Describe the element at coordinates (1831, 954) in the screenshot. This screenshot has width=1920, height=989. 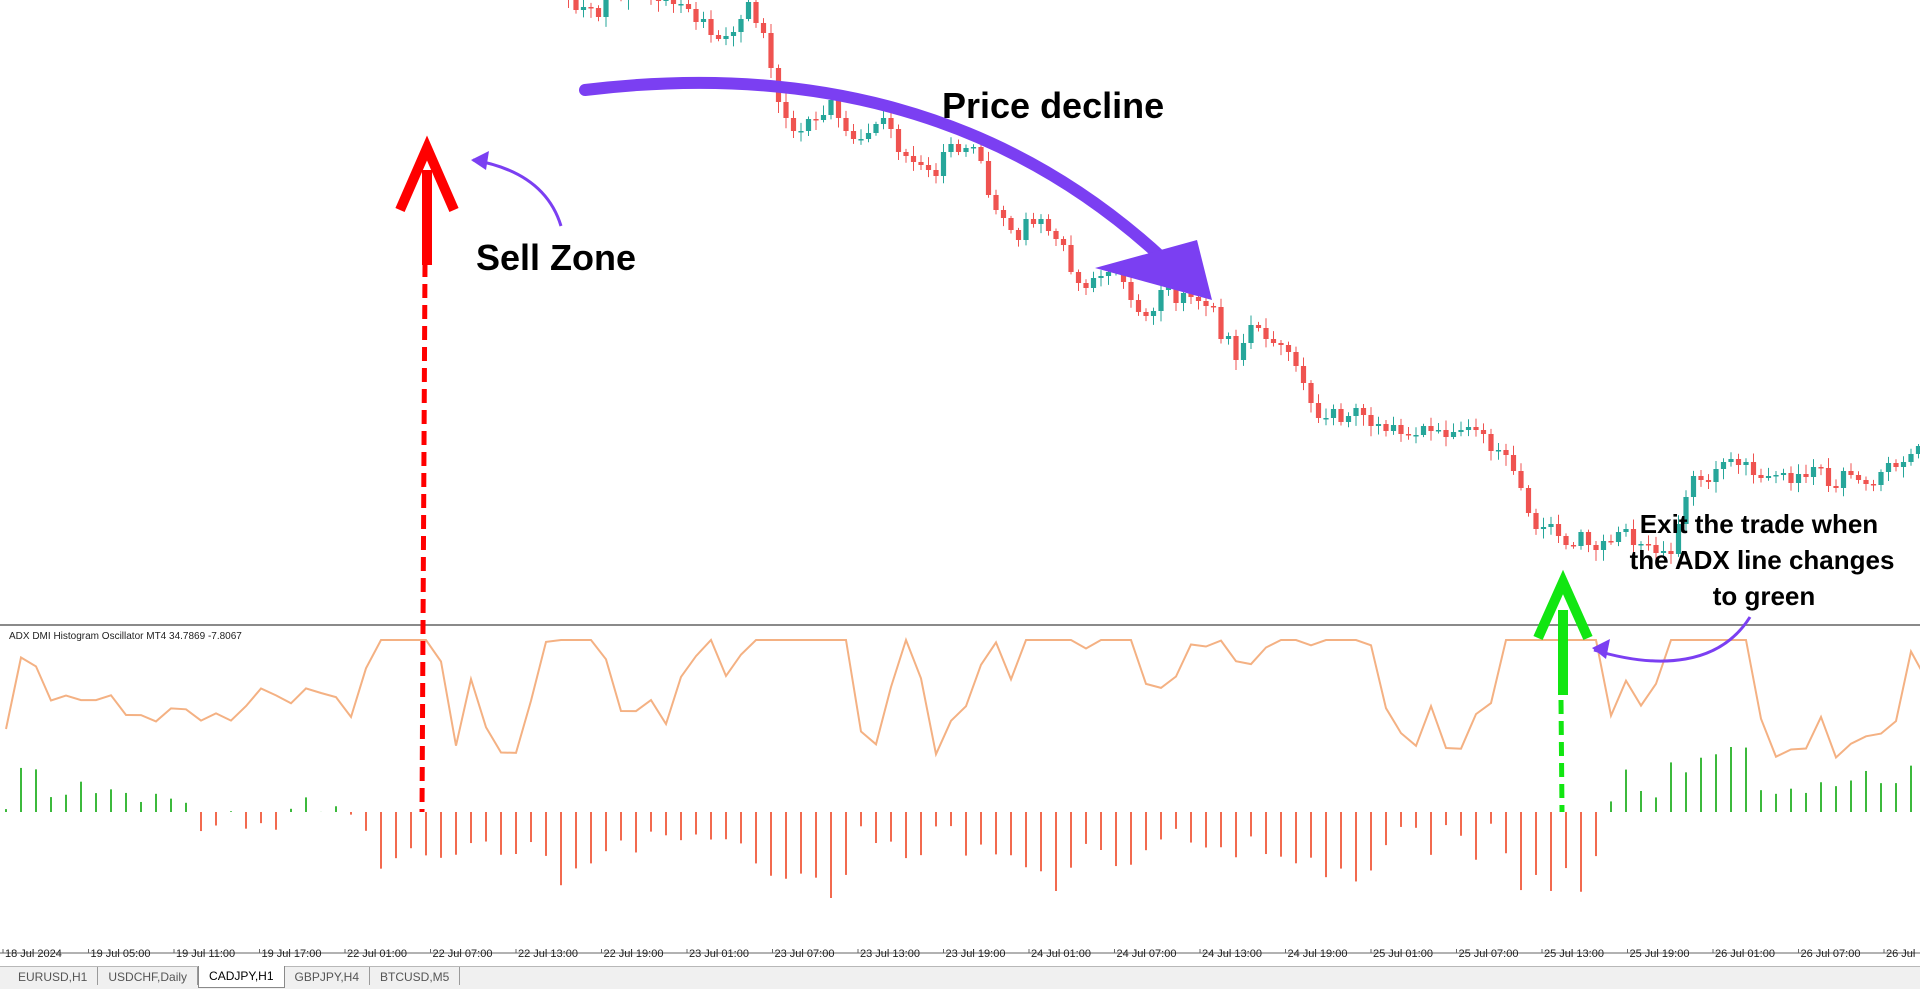
I see `time-axis-label: 26 Jul 07:00` at that location.